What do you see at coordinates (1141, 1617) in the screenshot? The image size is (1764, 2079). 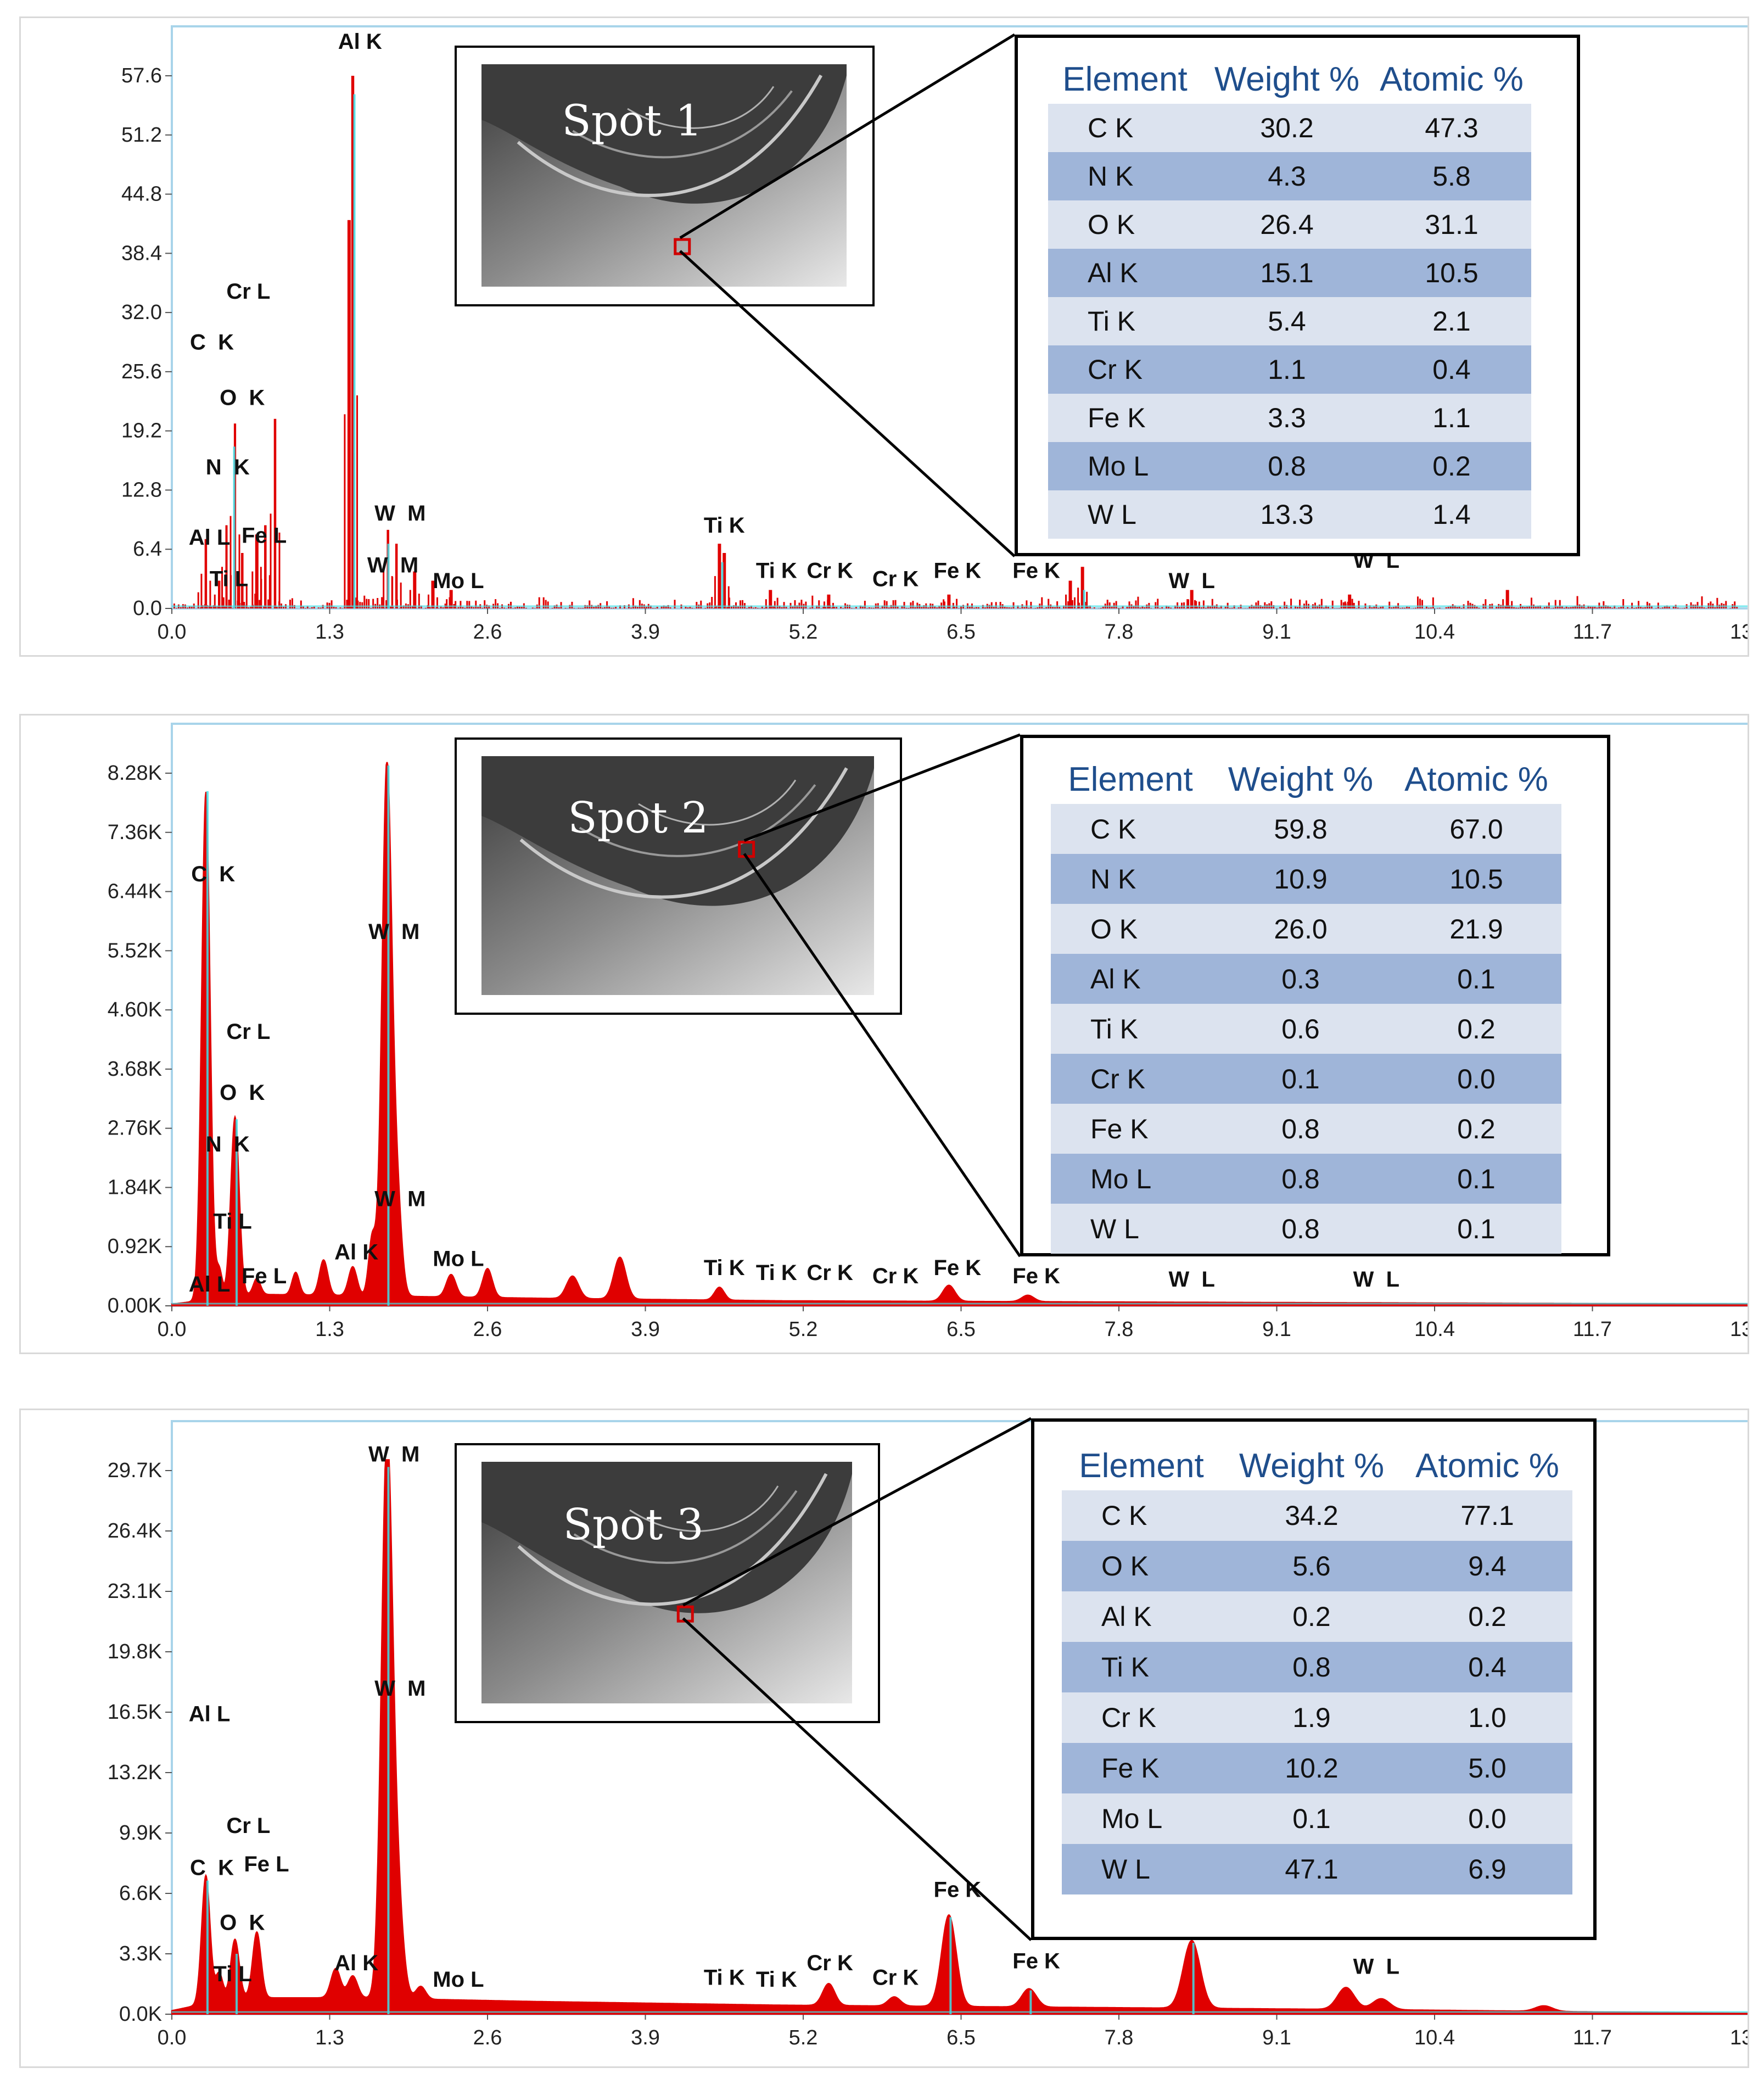 I see `cell-element: Al K` at bounding box center [1141, 1617].